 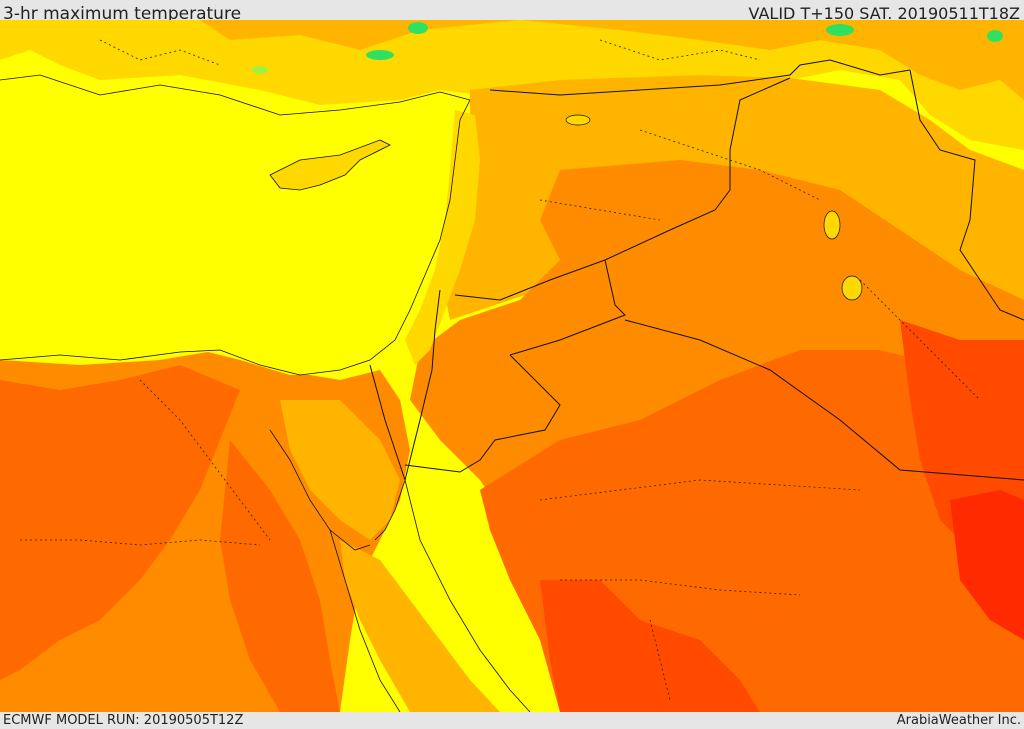 What do you see at coordinates (330, 165) in the screenshot?
I see `cyprus-island` at bounding box center [330, 165].